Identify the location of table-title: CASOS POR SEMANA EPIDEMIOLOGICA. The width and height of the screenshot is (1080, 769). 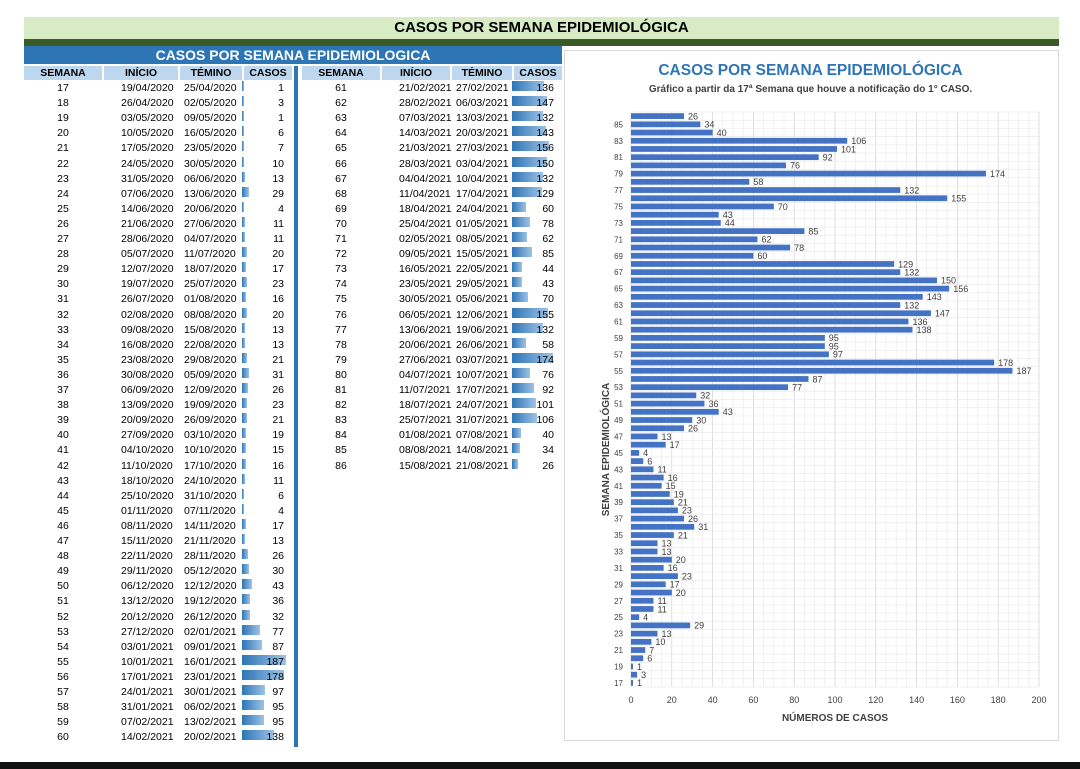
(293, 55).